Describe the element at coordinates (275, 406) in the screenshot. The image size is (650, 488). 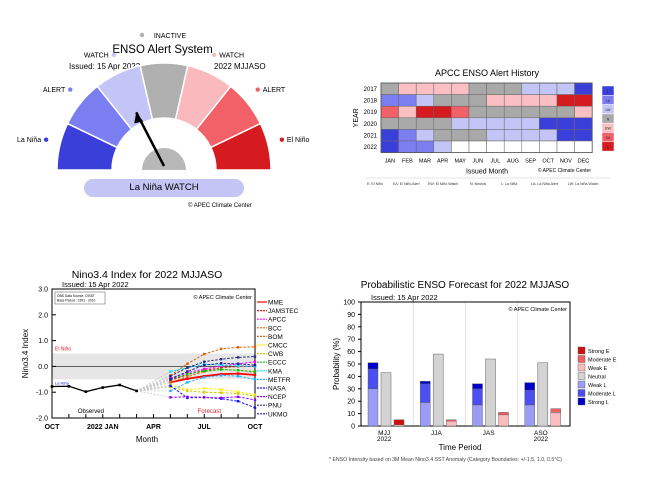
I see `nino-legend-label: PNU` at that location.